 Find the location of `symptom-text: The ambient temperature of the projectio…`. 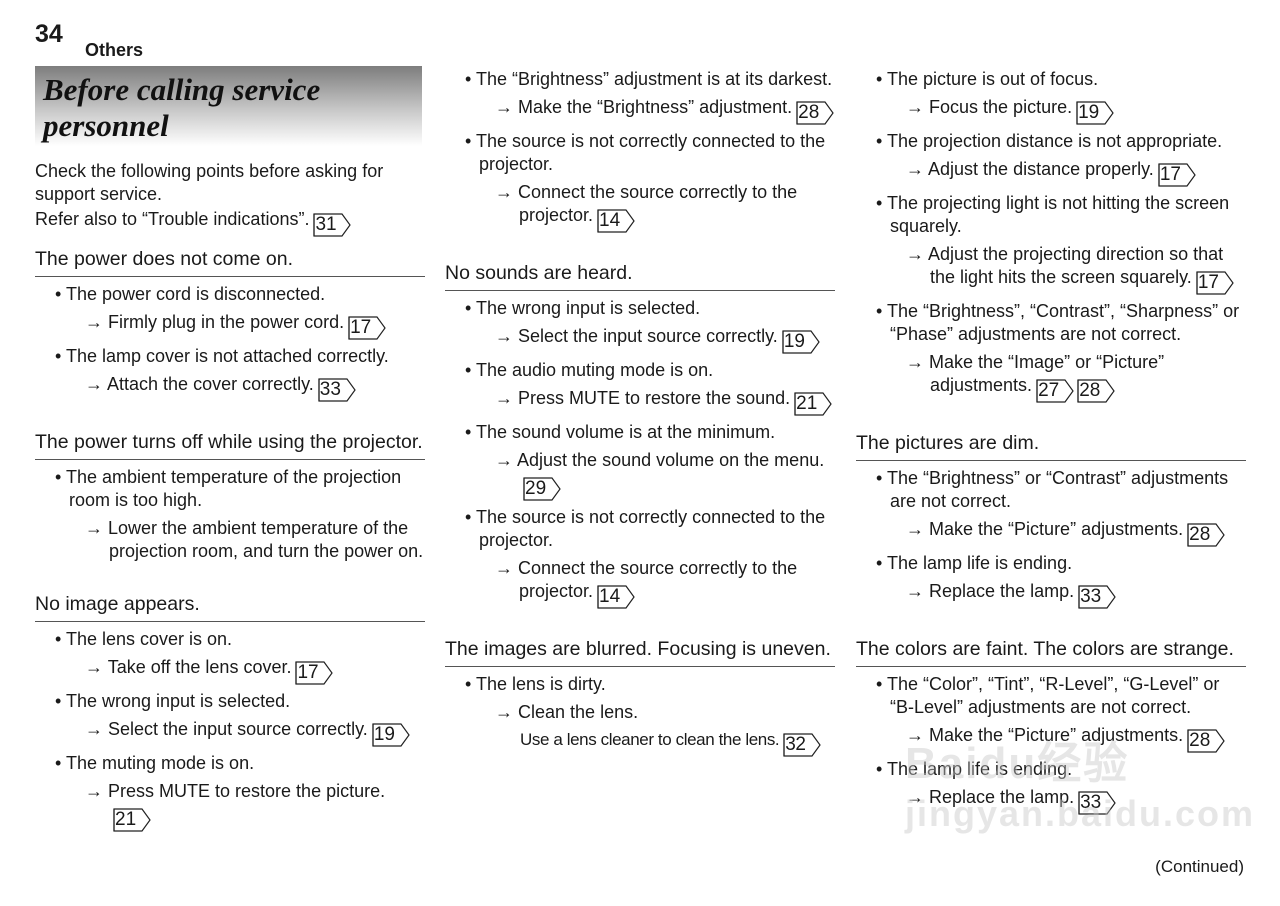

symptom-text: The ambient temperature of the projectio… is located at coordinates (233, 488).